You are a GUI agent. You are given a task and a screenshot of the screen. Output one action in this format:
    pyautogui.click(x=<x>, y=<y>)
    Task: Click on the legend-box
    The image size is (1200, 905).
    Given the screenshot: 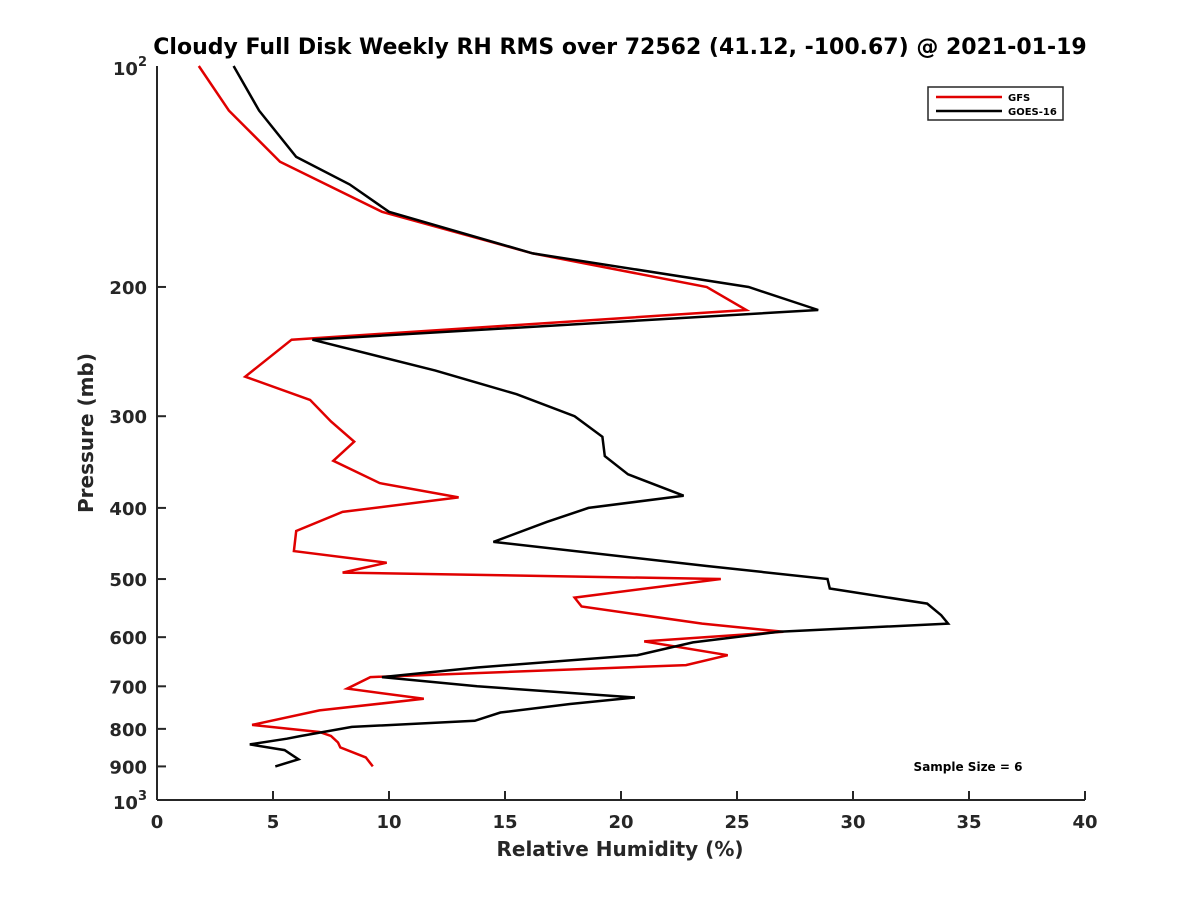 What is the action you would take?
    pyautogui.click(x=995, y=103)
    